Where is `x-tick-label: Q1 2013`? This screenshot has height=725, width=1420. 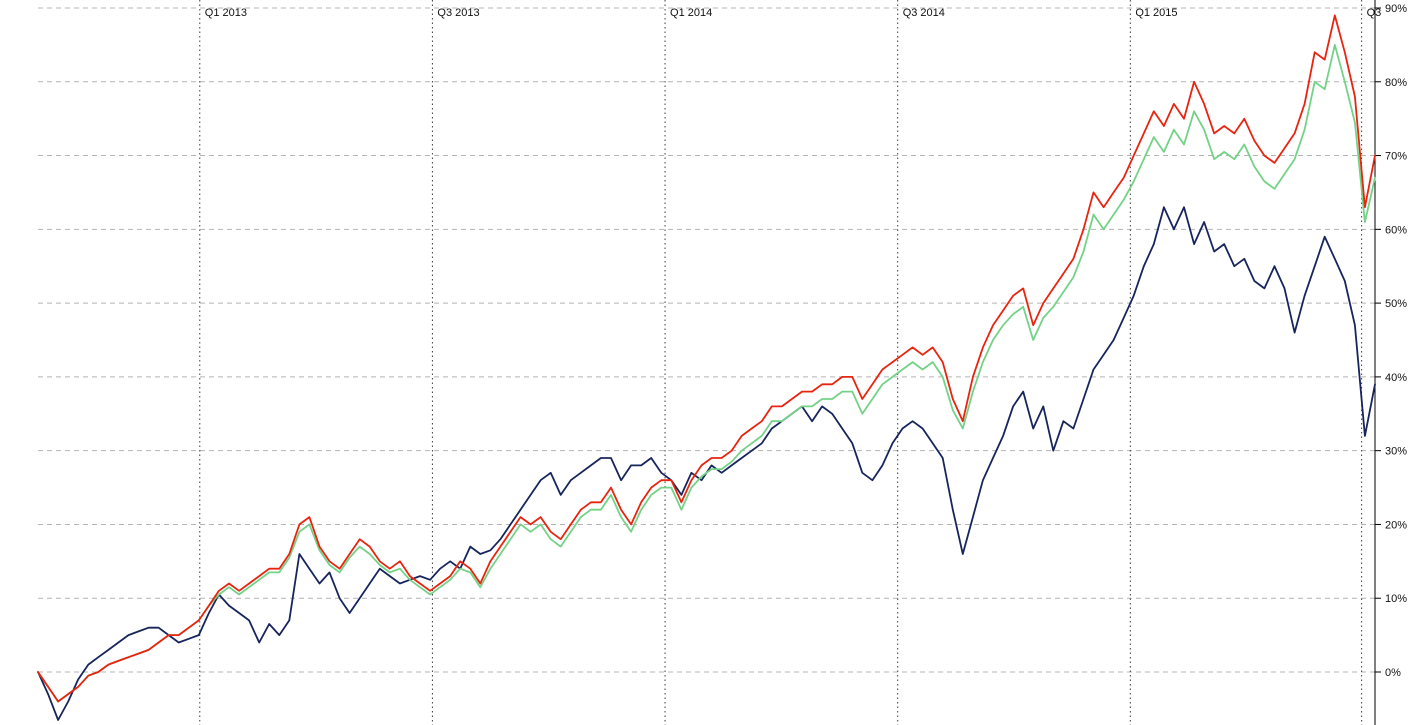 x-tick-label: Q1 2013 is located at coordinates (226, 13).